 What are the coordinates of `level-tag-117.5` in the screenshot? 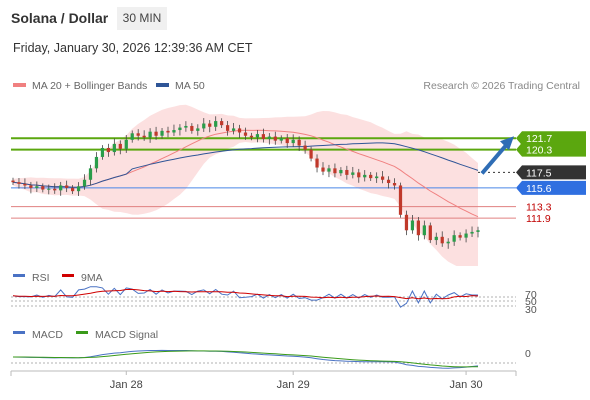 It's located at (551, 172).